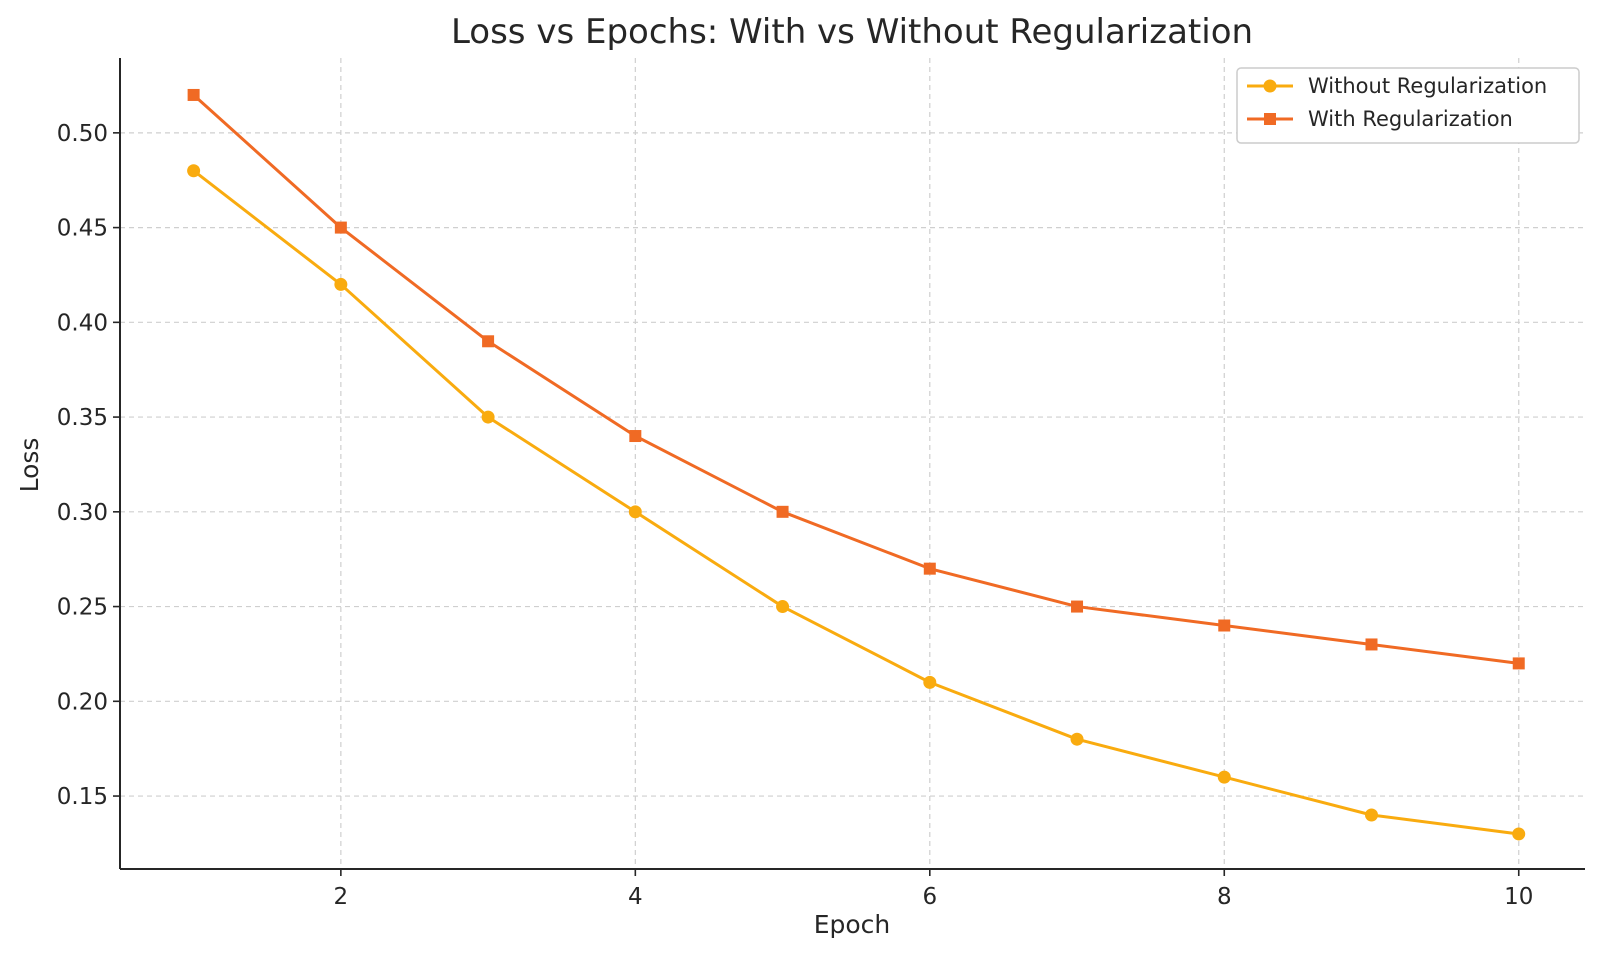 Image resolution: width=1600 pixels, height=954 pixels. What do you see at coordinates (82, 418) in the screenshot?
I see `y-tick-label: 0.35` at bounding box center [82, 418].